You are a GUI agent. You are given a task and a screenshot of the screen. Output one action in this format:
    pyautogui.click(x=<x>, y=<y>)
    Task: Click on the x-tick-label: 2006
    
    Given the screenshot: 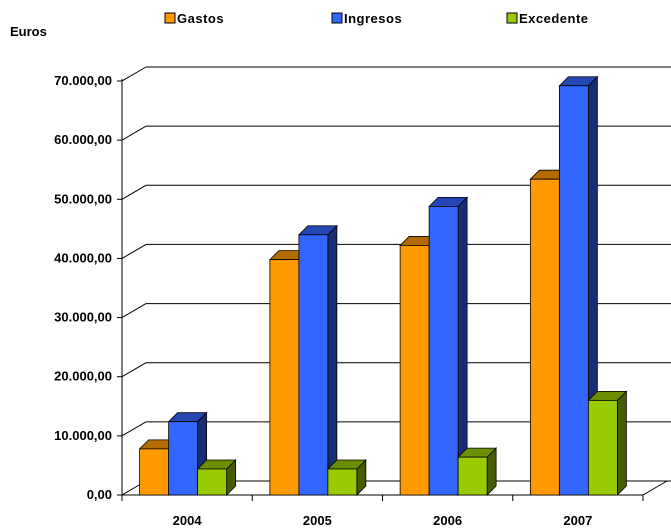 What is the action you would take?
    pyautogui.click(x=447, y=520)
    